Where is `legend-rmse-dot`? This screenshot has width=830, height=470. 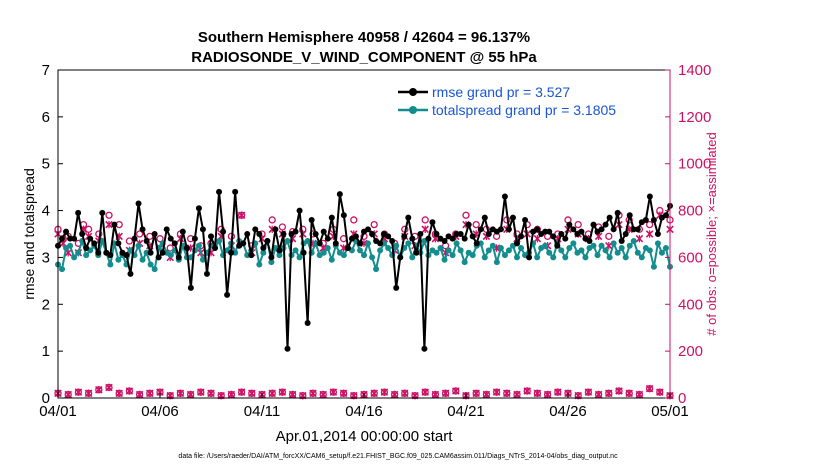 legend-rmse-dot is located at coordinates (413, 92).